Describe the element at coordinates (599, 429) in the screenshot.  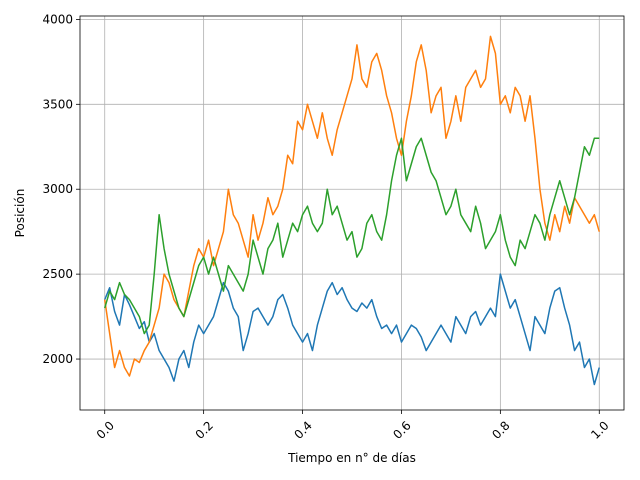
I see `x-tick-label: 1.0` at that location.